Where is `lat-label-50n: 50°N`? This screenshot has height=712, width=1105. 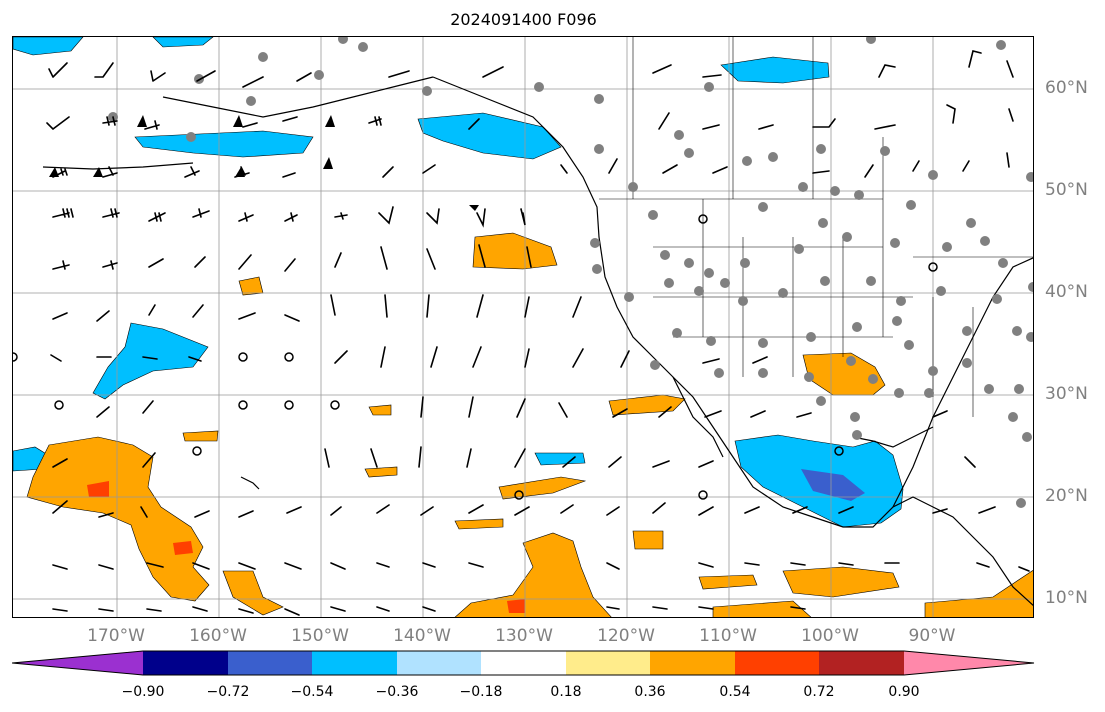
lat-label-50n: 50°N is located at coordinates (1066, 190).